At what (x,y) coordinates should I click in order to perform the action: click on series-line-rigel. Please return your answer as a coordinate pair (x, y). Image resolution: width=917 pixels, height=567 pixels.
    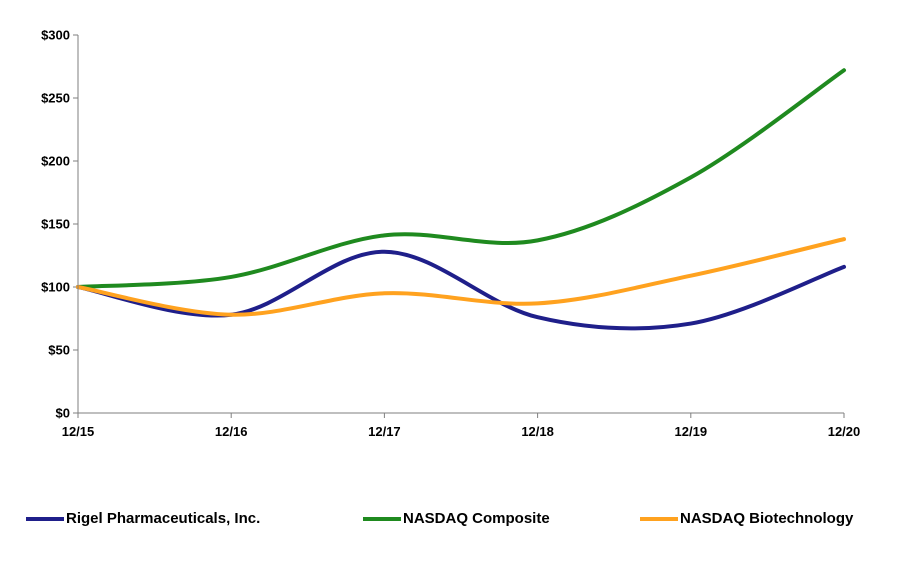
    Looking at the image, I should click on (461, 290).